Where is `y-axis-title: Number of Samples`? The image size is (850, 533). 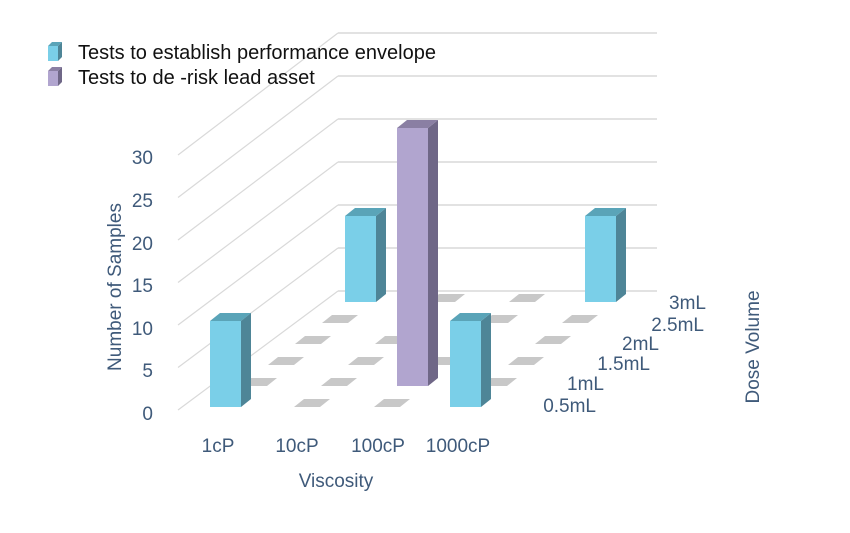
y-axis-title: Number of Samples is located at coordinates (115, 287).